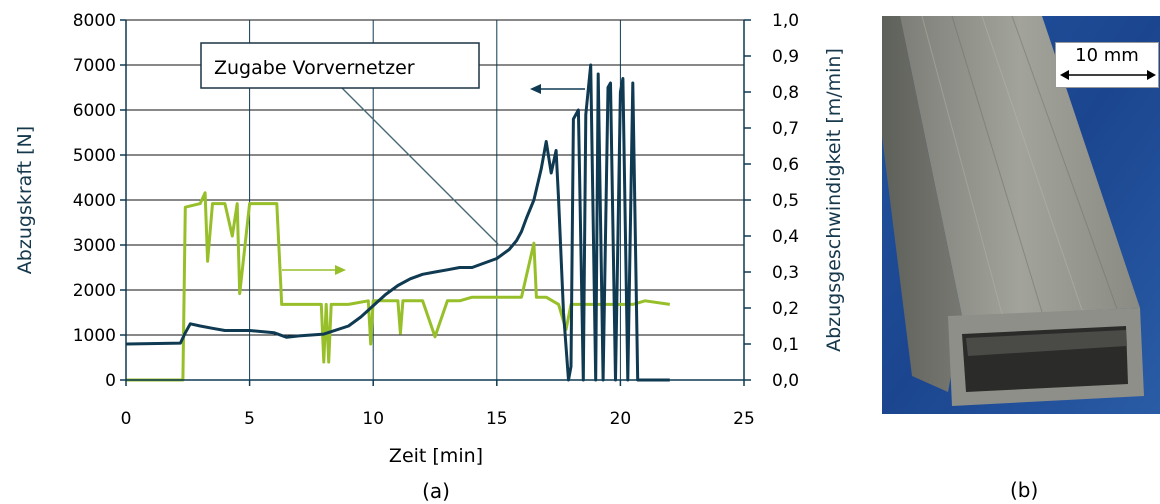 The image size is (1160, 504). I want to click on y-left-tick-label: 8000, so click(94, 21).